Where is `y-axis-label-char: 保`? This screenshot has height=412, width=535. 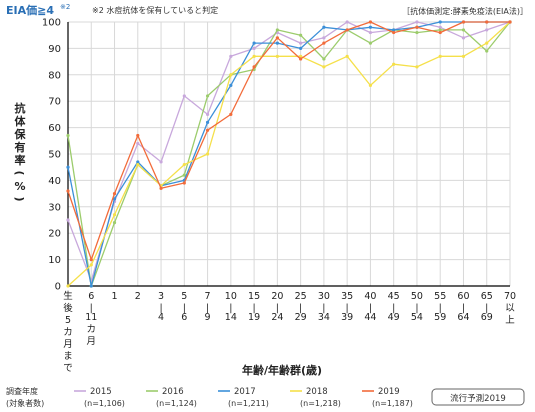 y-axis-label-char: 保 is located at coordinates (20, 134).